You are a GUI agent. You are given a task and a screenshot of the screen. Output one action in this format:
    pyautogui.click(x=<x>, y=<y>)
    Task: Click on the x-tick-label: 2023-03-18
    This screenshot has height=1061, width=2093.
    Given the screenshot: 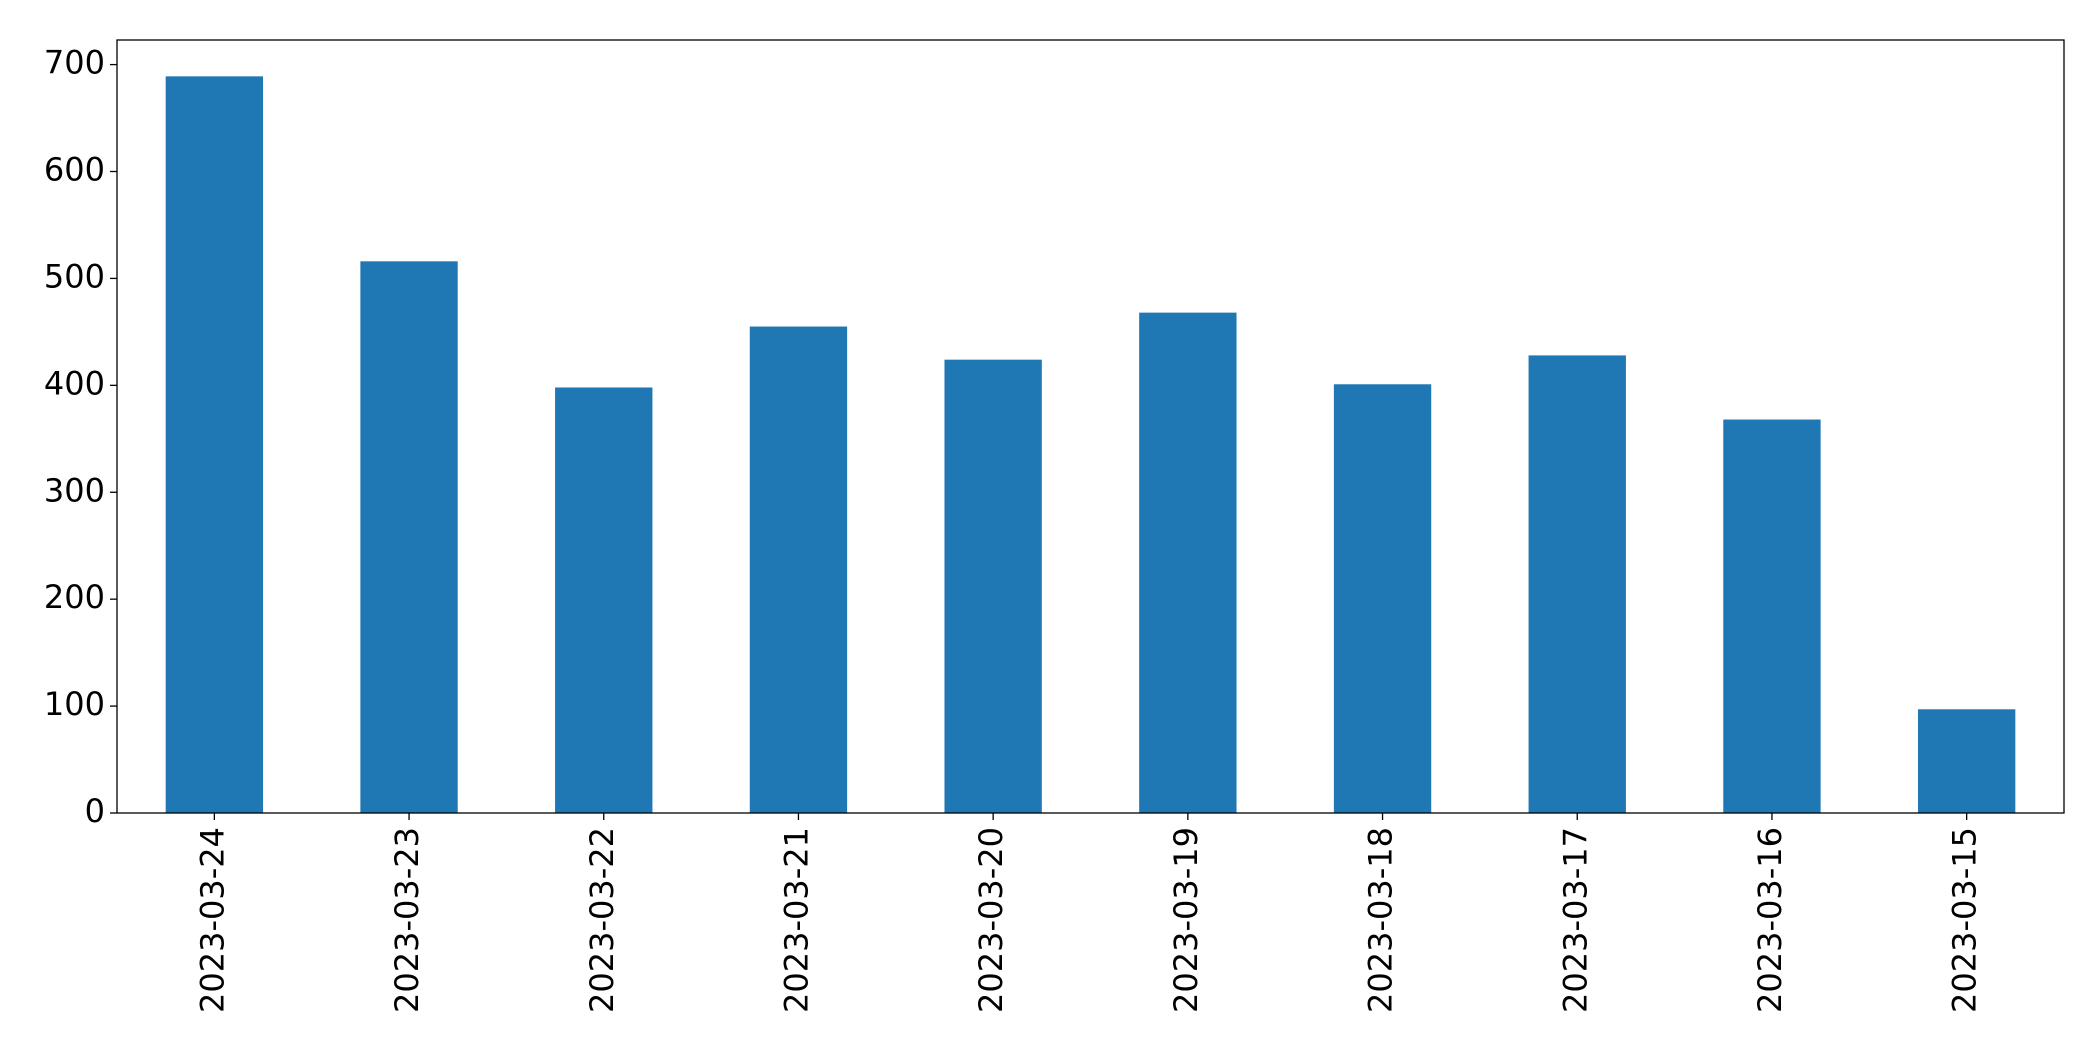 What is the action you would take?
    pyautogui.click(x=1381, y=920)
    